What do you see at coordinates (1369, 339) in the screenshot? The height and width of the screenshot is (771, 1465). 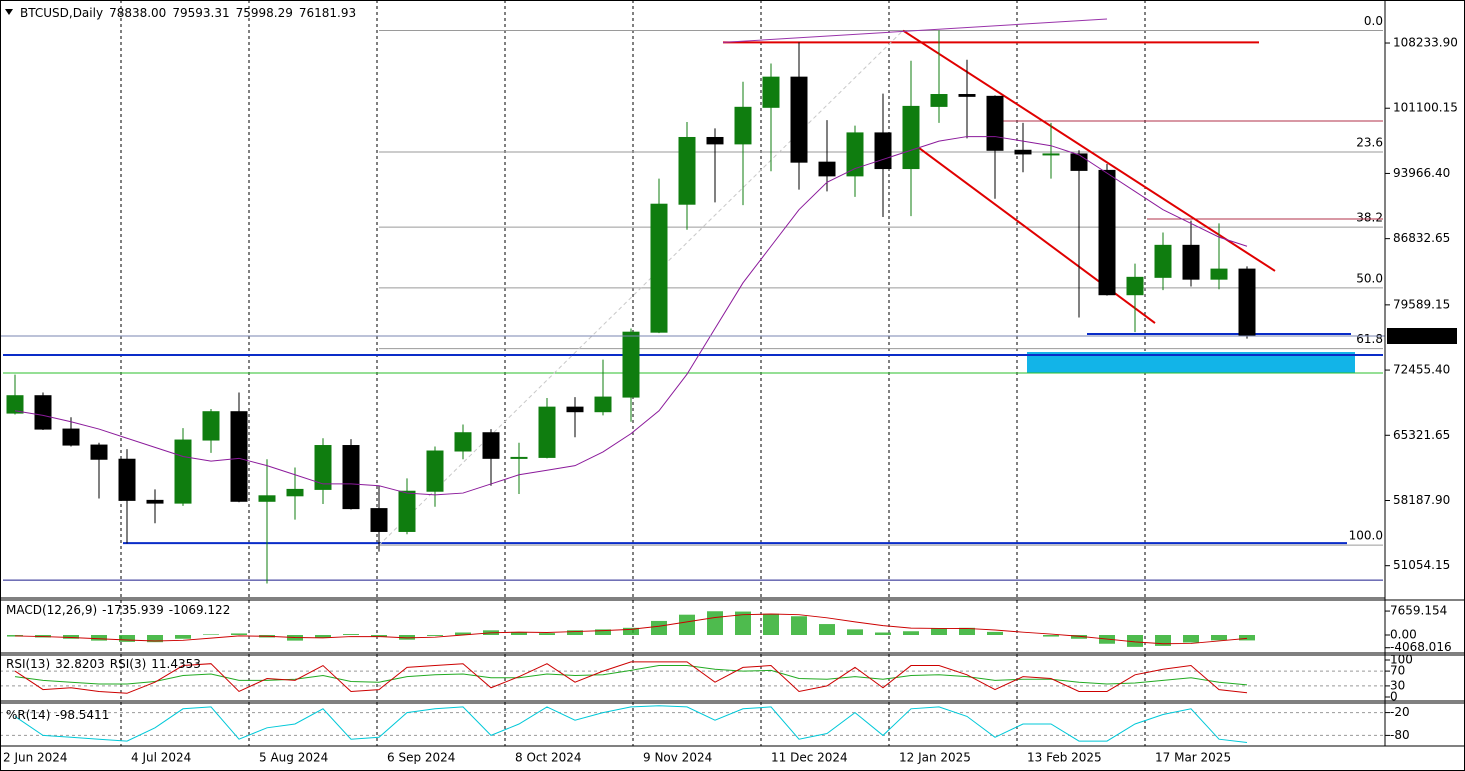 I see `fib-label: 61.8` at bounding box center [1369, 339].